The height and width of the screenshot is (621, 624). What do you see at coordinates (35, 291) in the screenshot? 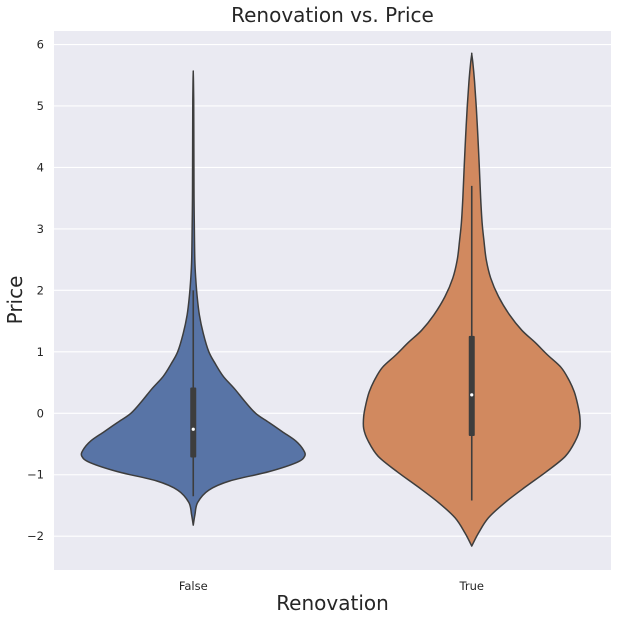
I see `y-tick-labels: −2 −1 0 1 2 3 4 5 6` at bounding box center [35, 291].